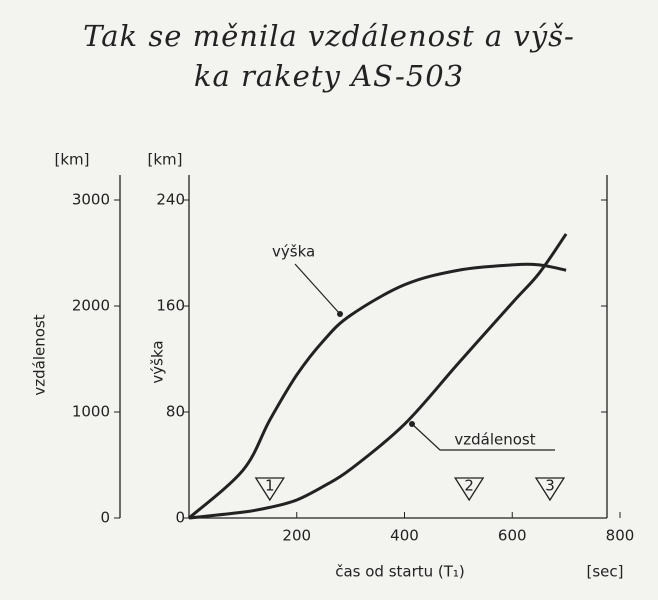  I want to click on y-tick-label: 3000, so click(91, 200).